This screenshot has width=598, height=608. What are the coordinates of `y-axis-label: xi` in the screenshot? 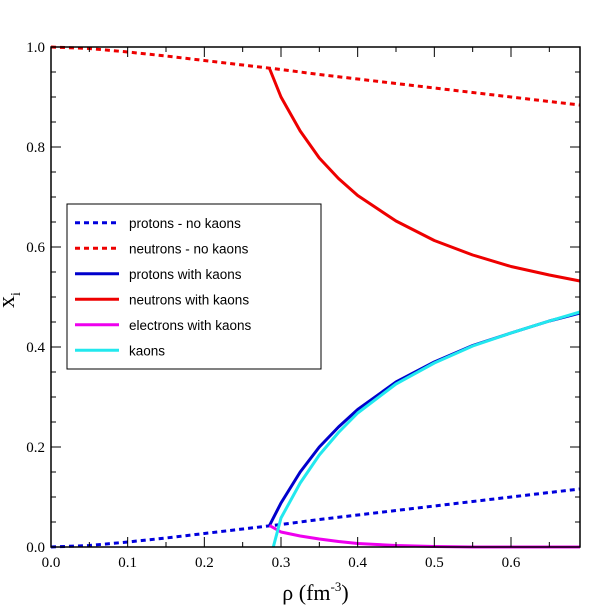 It's located at (12, 300).